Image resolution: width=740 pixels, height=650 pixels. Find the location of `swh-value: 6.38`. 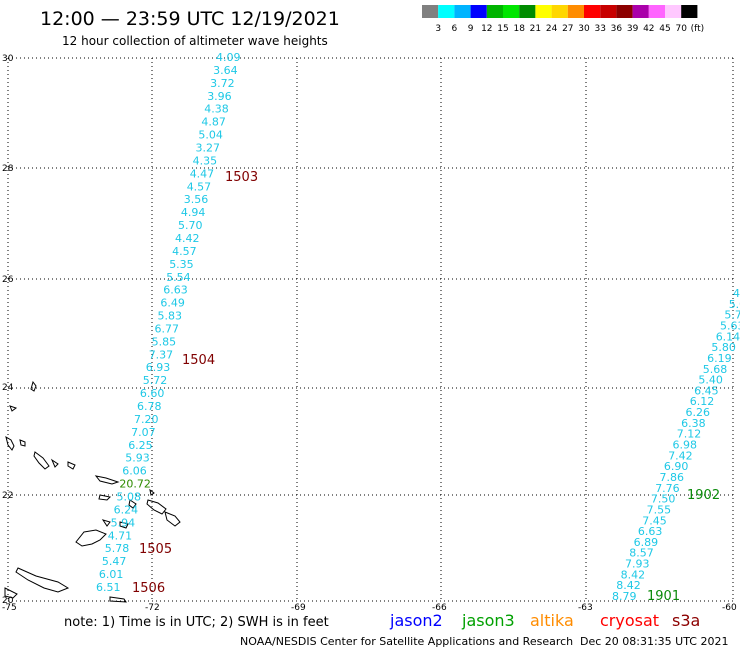

swh-value: 6.38 is located at coordinates (693, 423).